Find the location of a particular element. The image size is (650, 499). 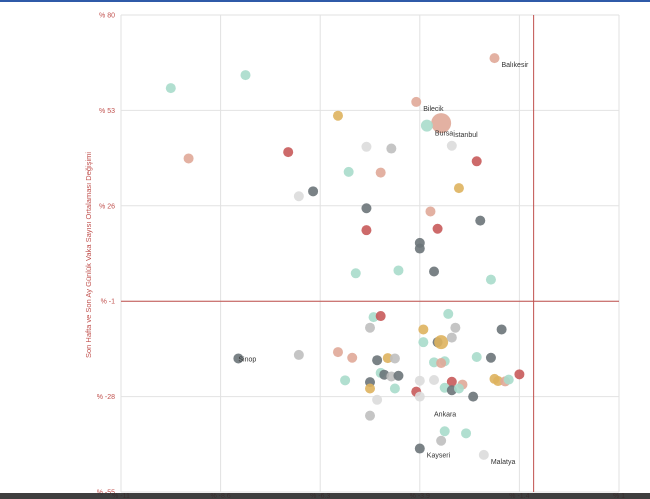

point-label: Ankara is located at coordinates (445, 415).